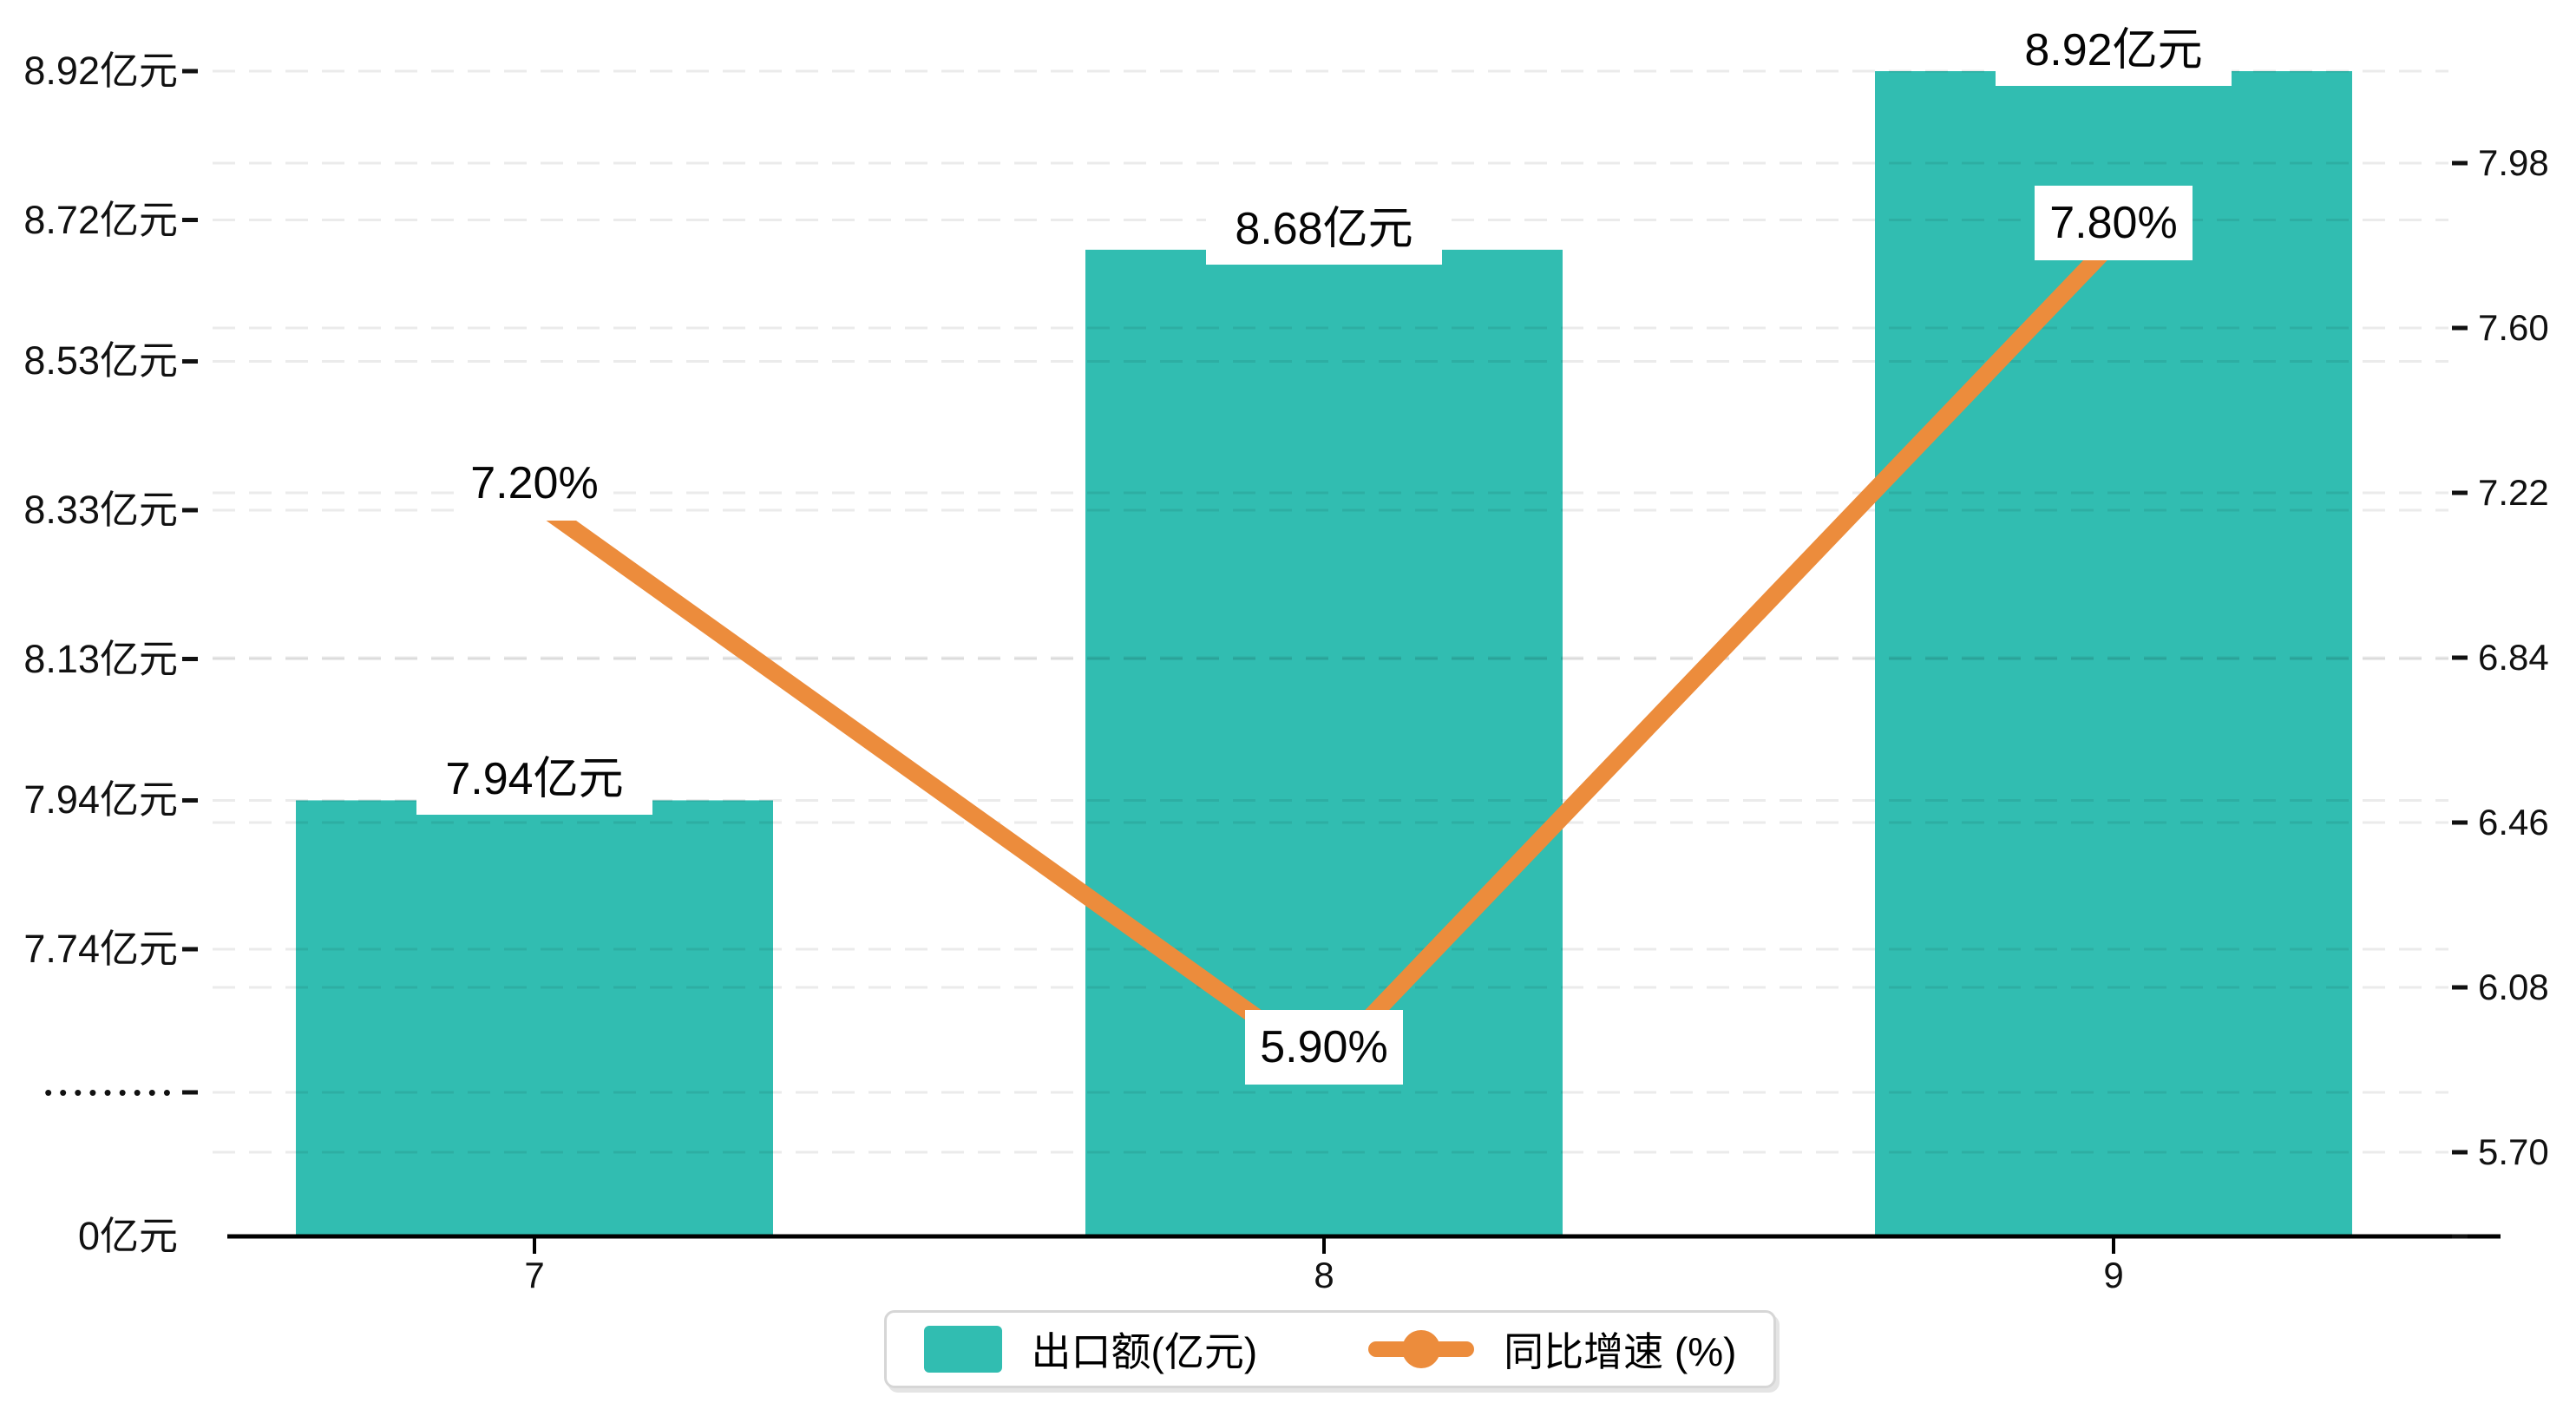 This screenshot has width=2576, height=1416. I want to click on right-axis-label: 7.60, so click(2513, 328).